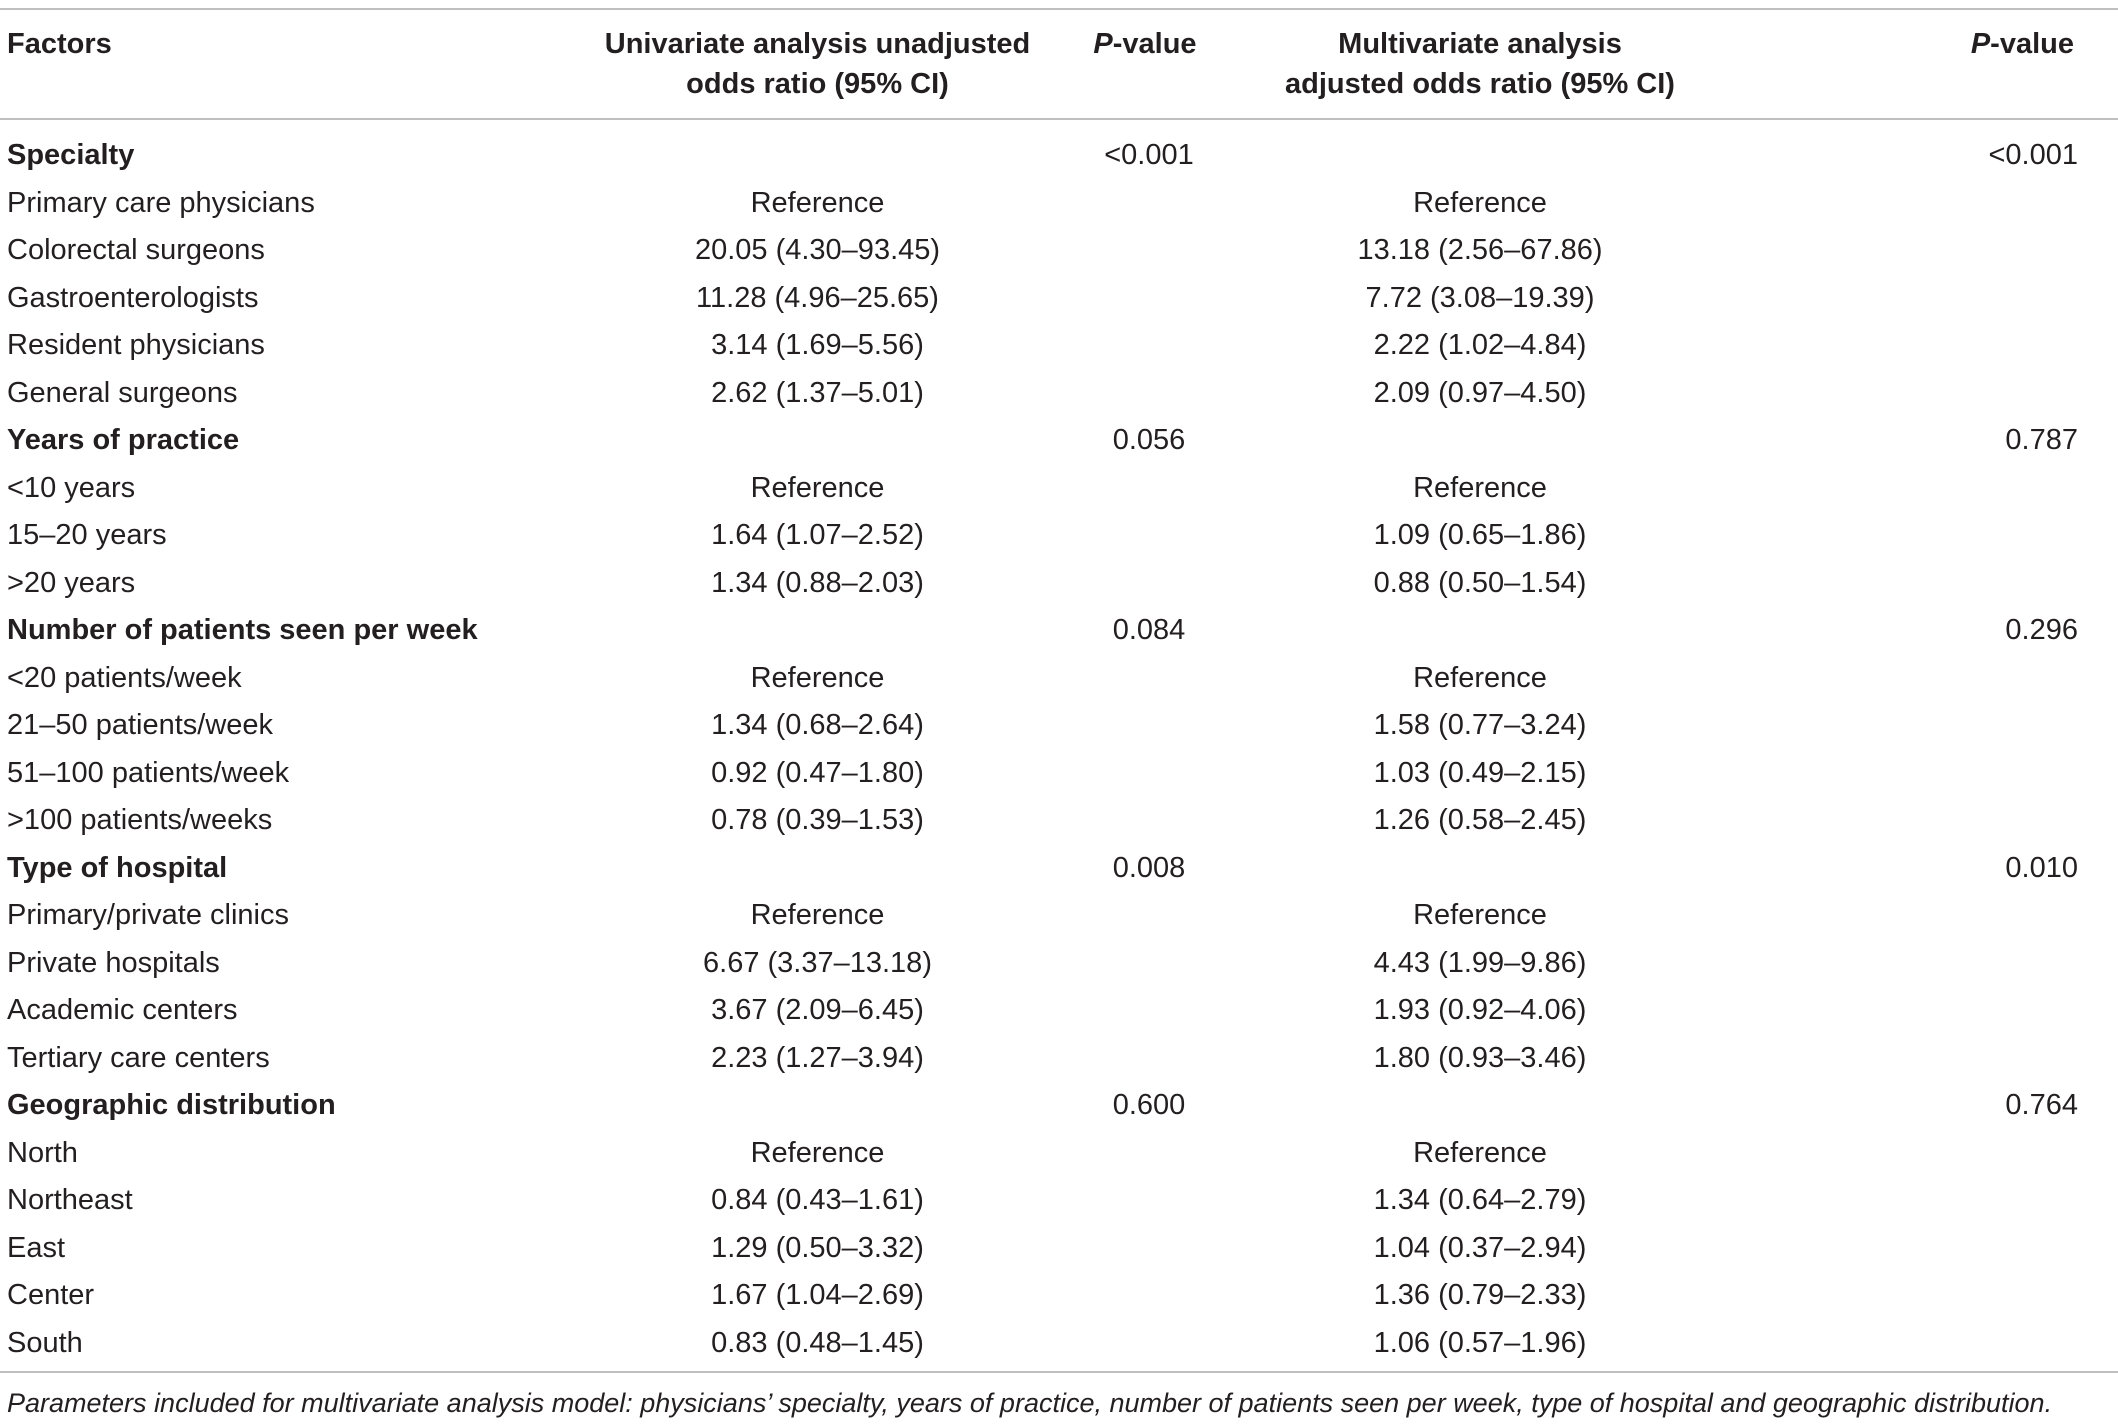 The width and height of the screenshot is (2118, 1427). Describe the element at coordinates (59, 44) in the screenshot. I see `header-factors-label: Factors` at that location.